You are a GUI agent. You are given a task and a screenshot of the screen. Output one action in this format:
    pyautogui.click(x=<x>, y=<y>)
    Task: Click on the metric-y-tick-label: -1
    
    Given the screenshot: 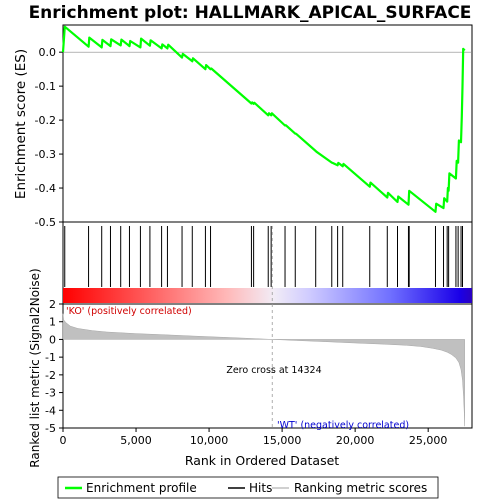 What is the action you would take?
    pyautogui.click(x=50, y=357)
    